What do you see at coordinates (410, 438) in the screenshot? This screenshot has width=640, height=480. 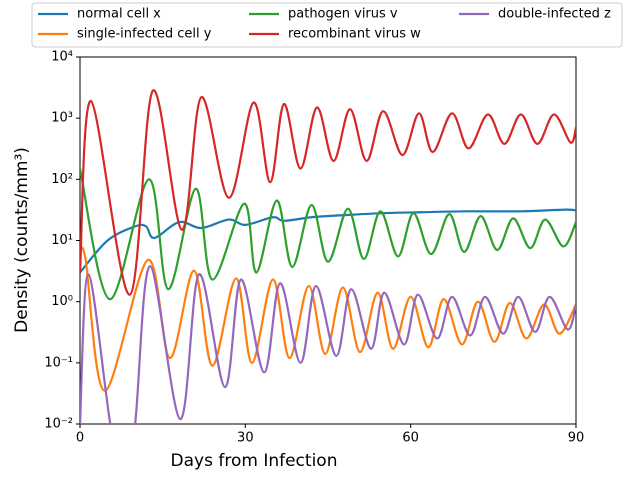 I see `x-tick-label: 60` at bounding box center [410, 438].